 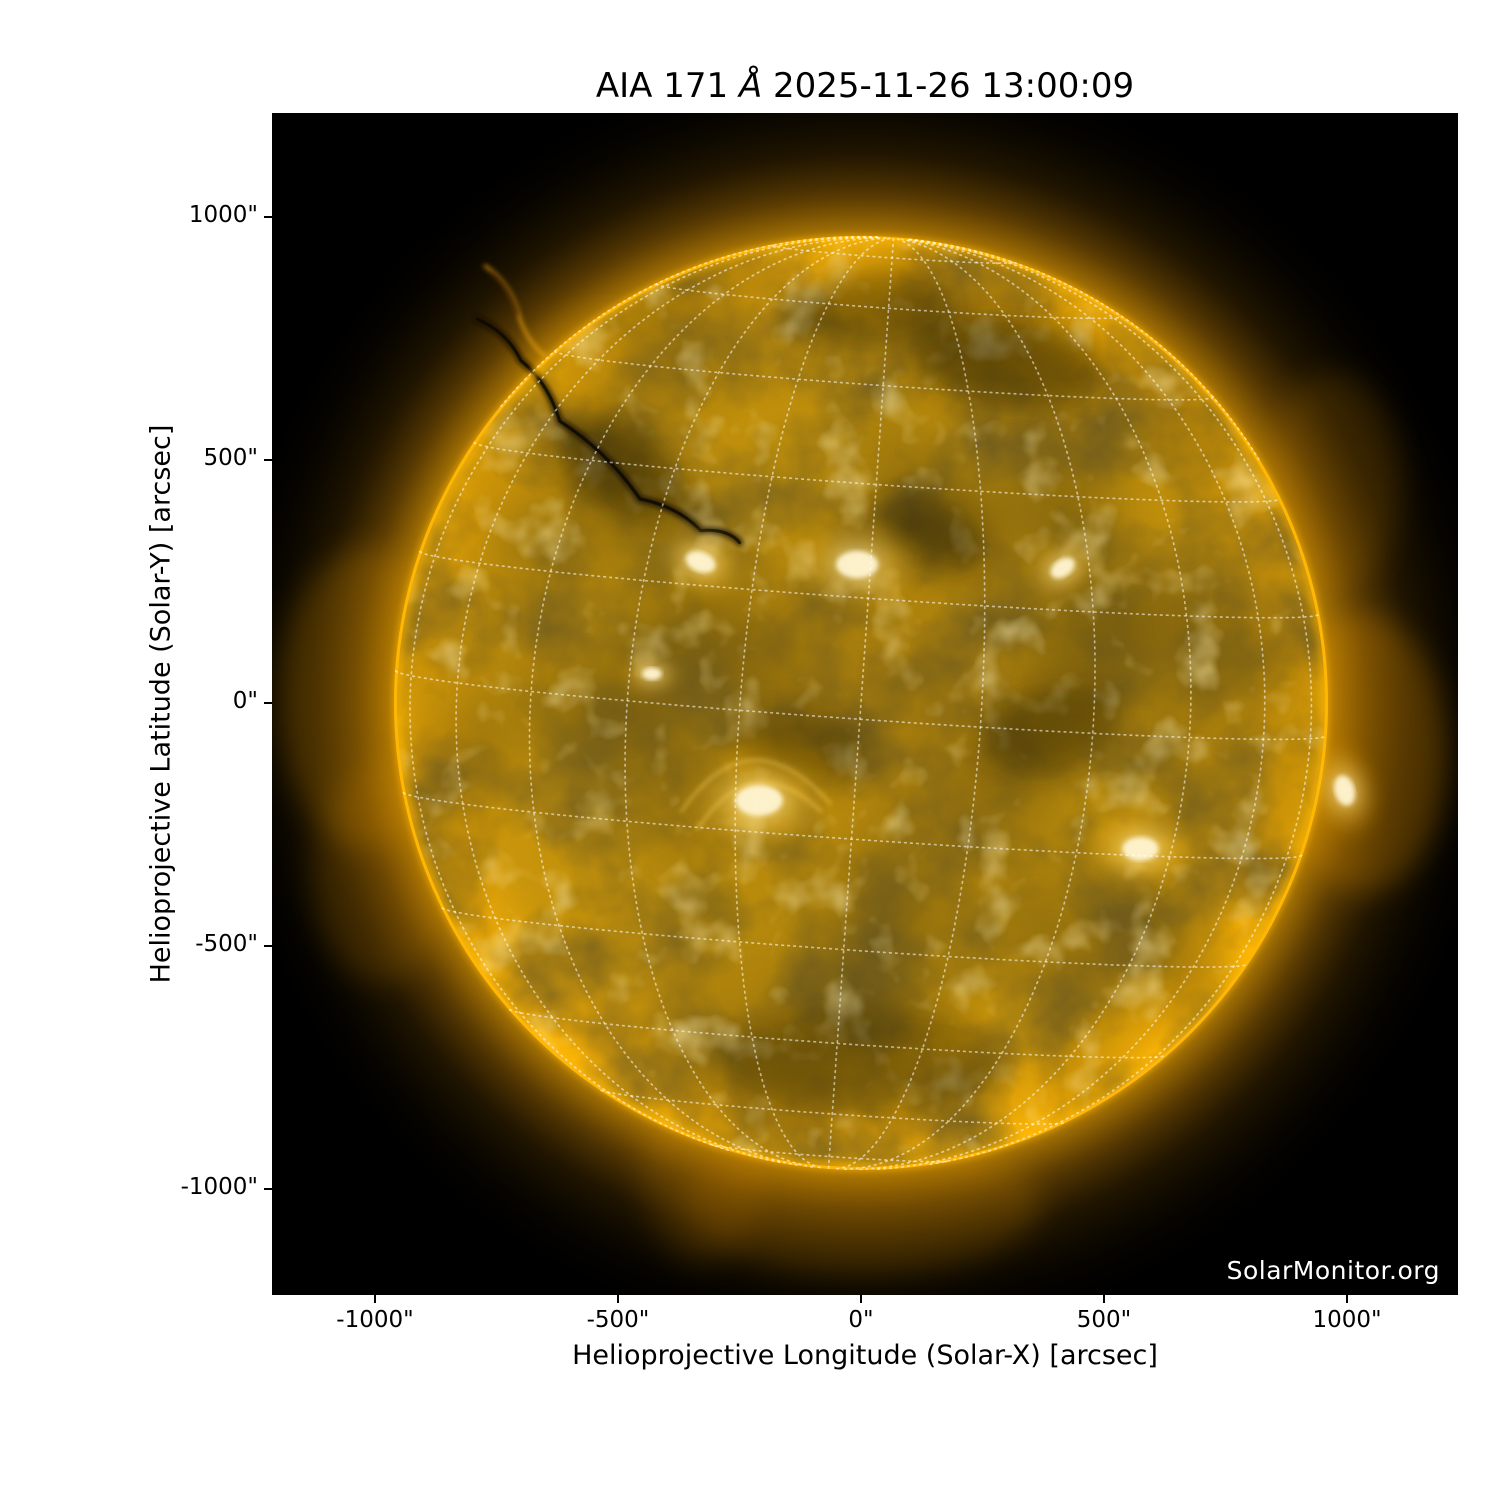 What do you see at coordinates (230, 458) in the screenshot?
I see `y-tick-label: 500"` at bounding box center [230, 458].